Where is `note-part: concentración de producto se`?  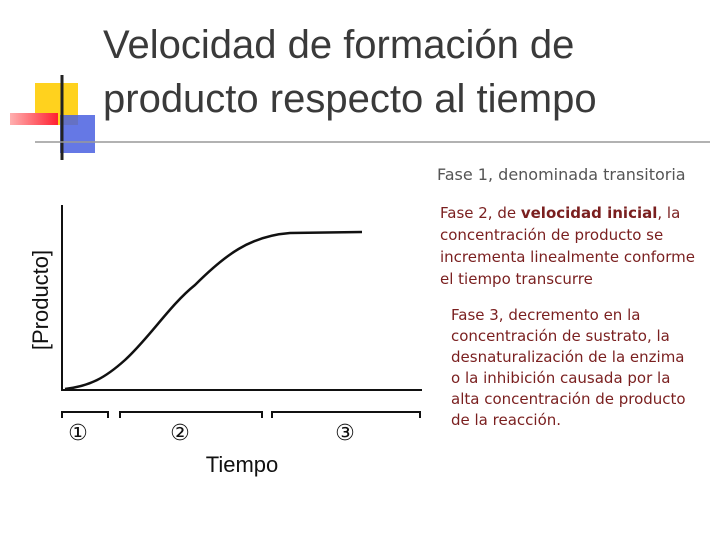
note-part: concentración de producto se is located at coordinates (551, 235).